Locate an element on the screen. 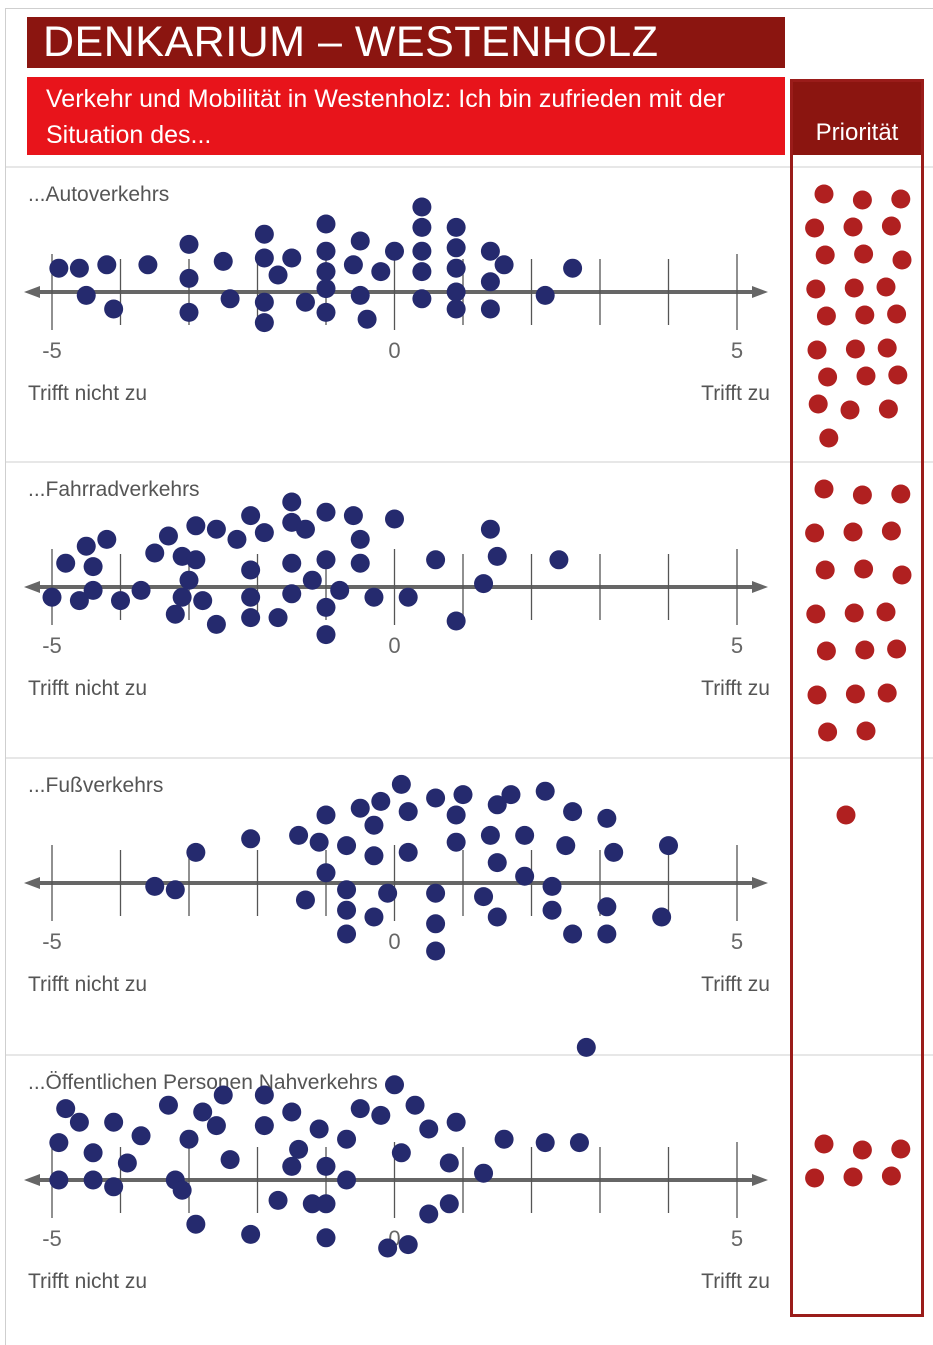  chart-title: ...Autoverkehrs is located at coordinates (98, 194).